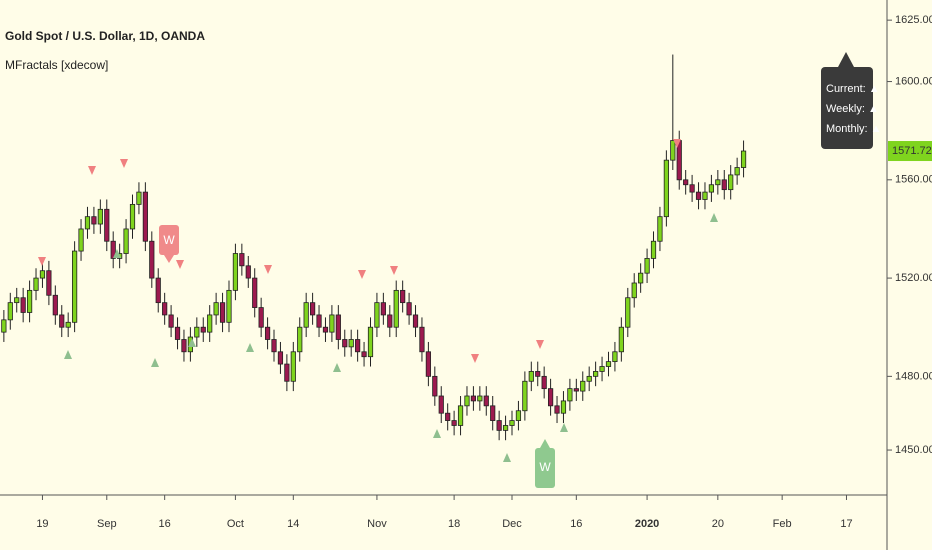 The width and height of the screenshot is (932, 550). I want to click on y-tick-label: 1450.000, so click(913, 450).